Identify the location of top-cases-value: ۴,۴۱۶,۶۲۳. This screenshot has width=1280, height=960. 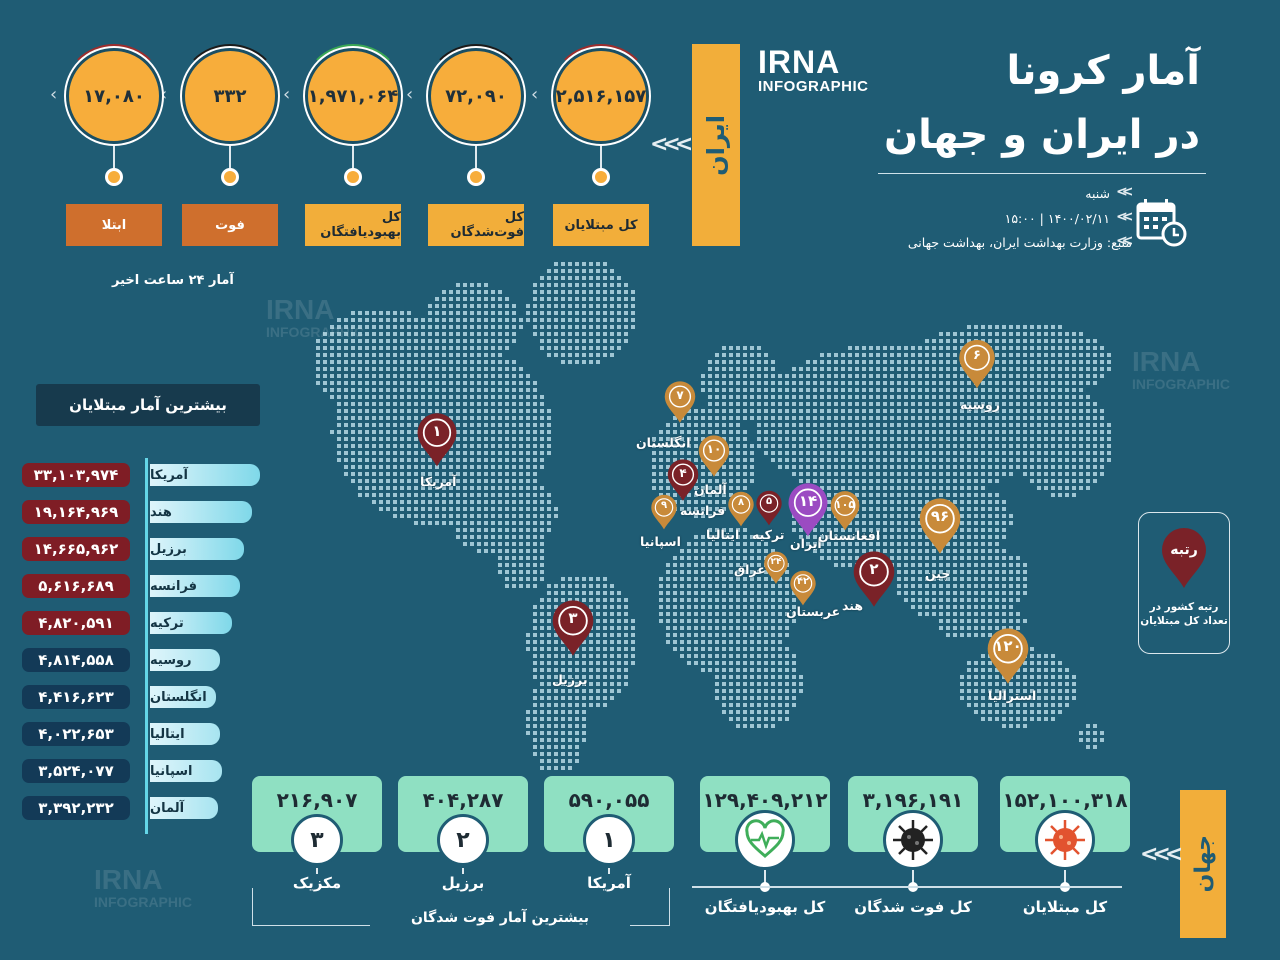
(76, 697).